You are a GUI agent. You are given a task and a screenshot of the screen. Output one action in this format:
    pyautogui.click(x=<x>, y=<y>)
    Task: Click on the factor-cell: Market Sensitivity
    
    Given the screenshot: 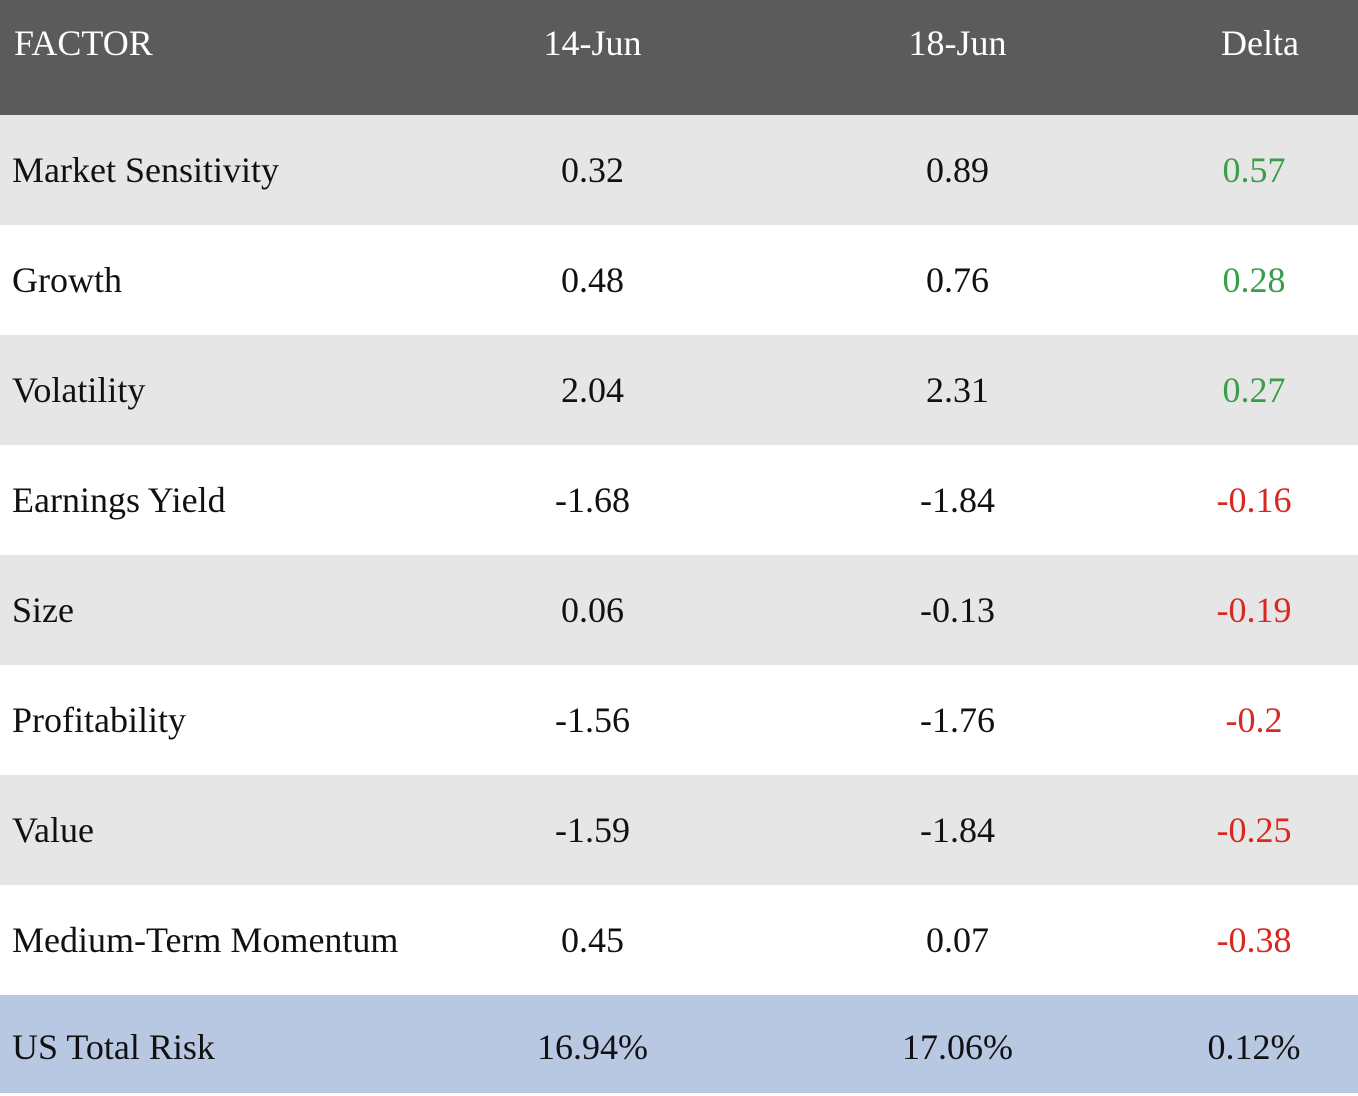 What is the action you would take?
    pyautogui.click(x=145, y=170)
    